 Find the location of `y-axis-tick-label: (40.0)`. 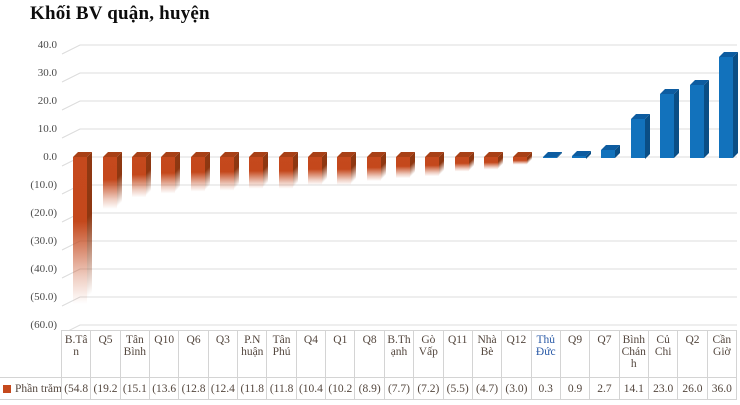

y-axis-tick-label: (40.0) is located at coordinates (43, 269).